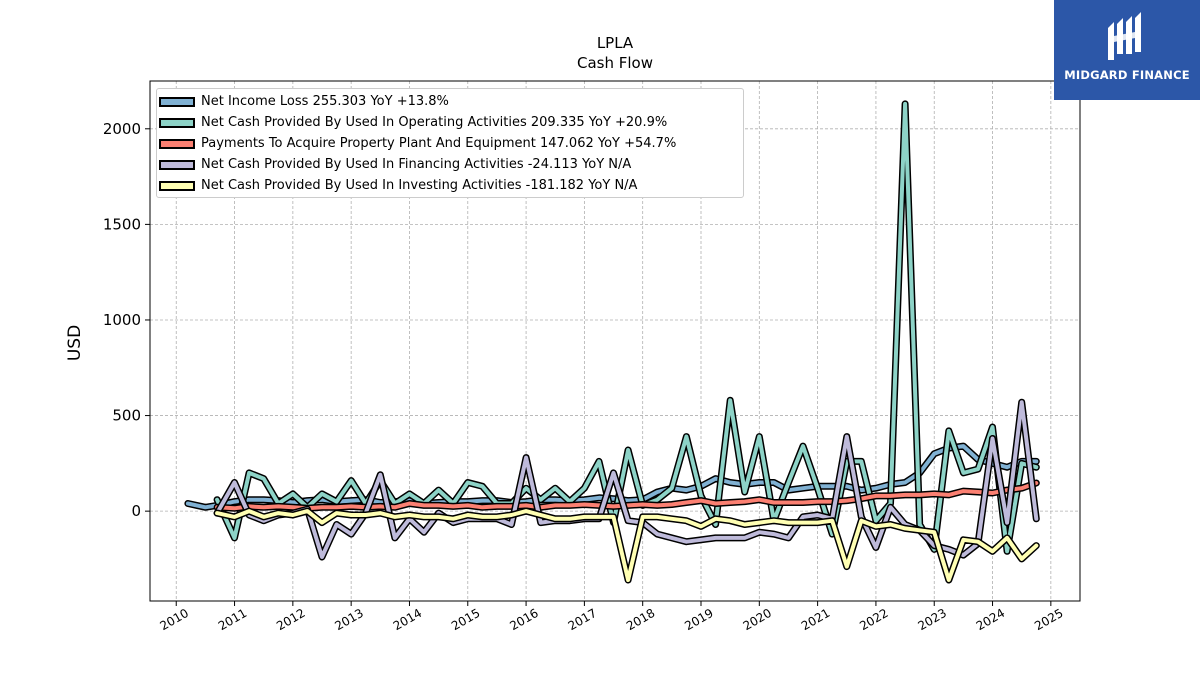 The width and height of the screenshot is (1200, 675). I want to click on x-tick-label: 2019, so click(698, 619).